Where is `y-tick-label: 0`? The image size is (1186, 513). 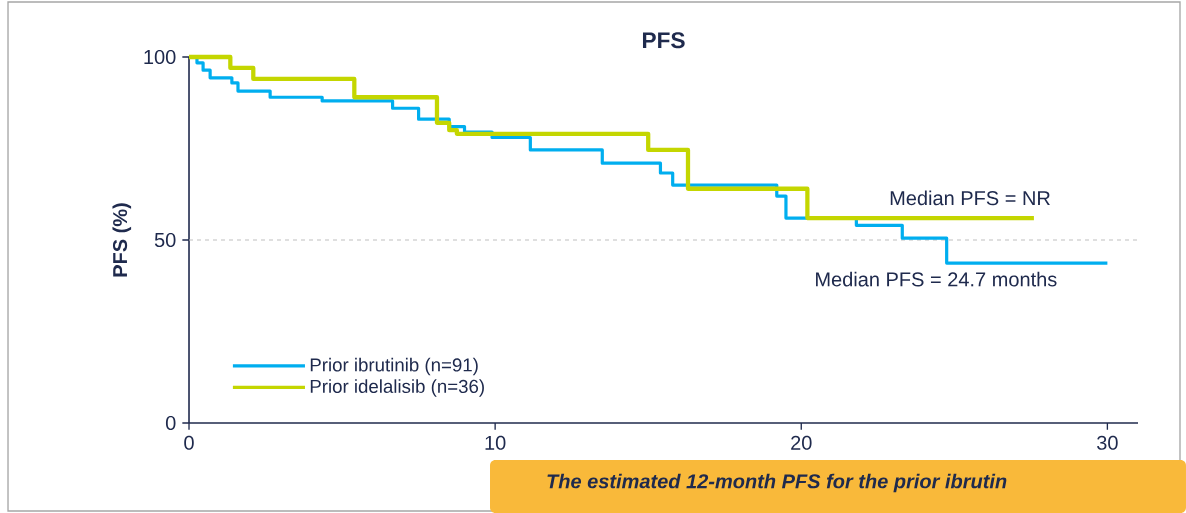 y-tick-label: 0 is located at coordinates (170, 423).